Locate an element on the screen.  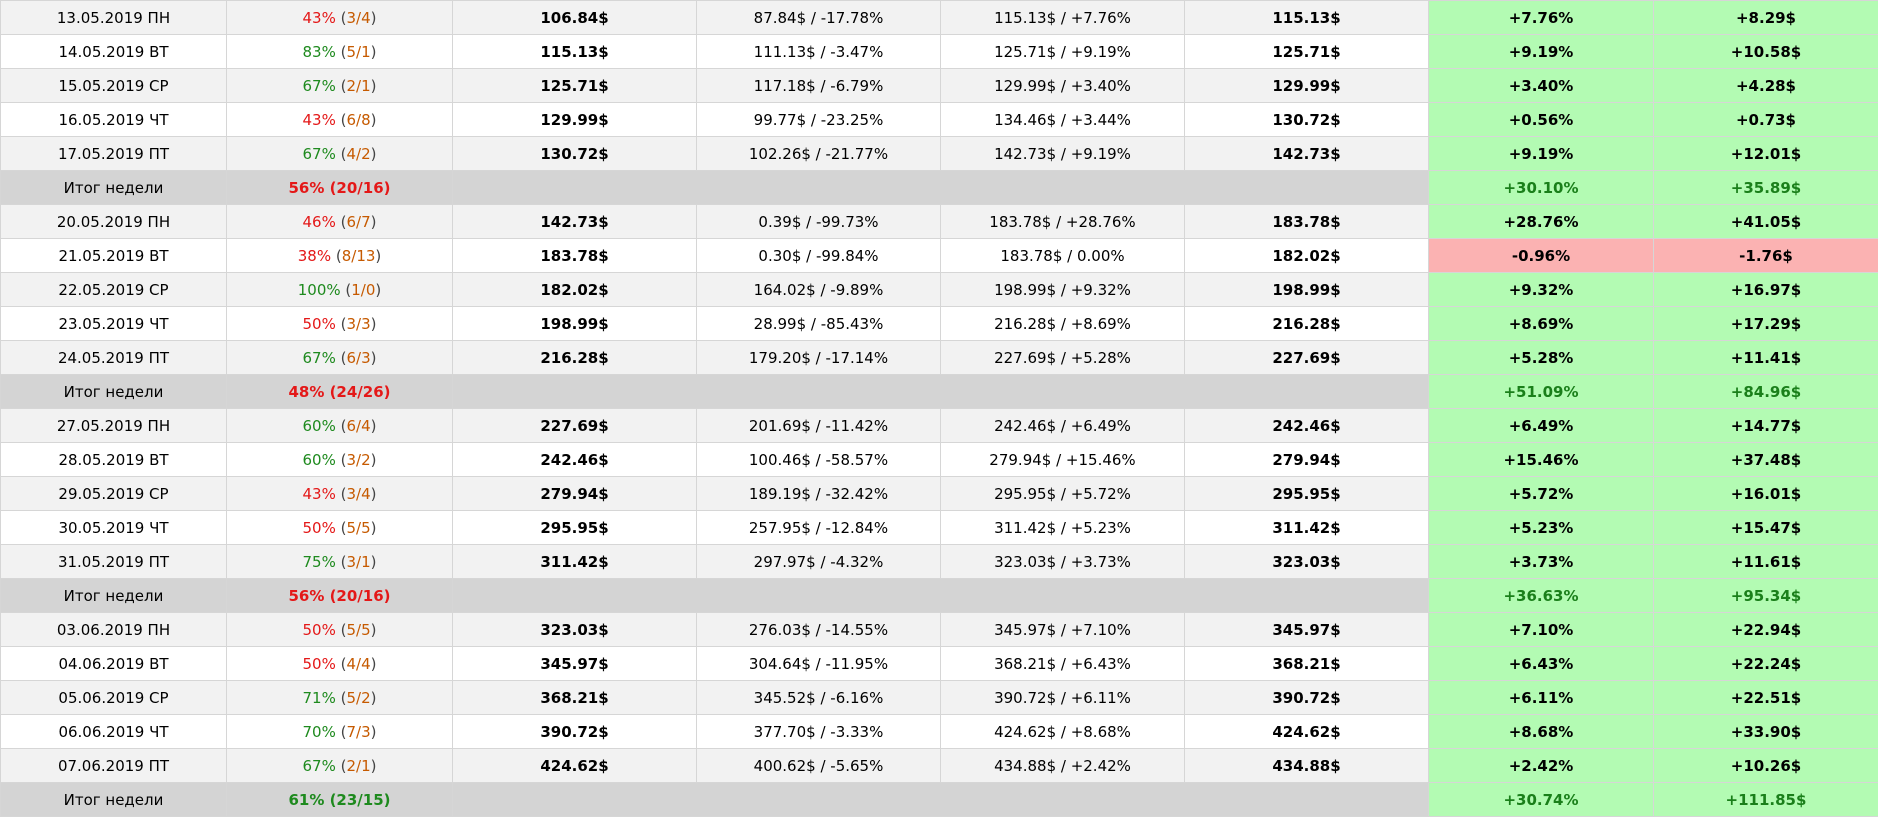
percent-change-cell: -0.96% is located at coordinates (1541, 255).